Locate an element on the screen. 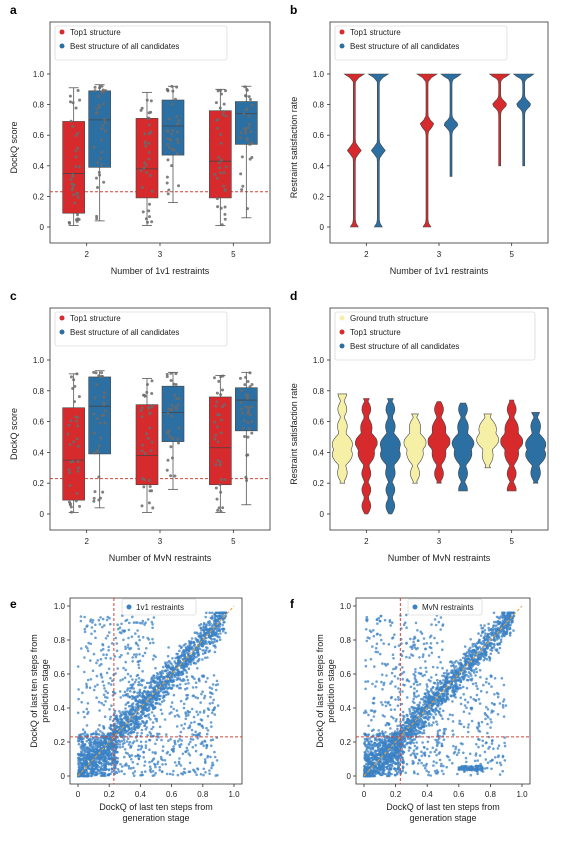 The height and width of the screenshot is (841, 562). diagonal-line is located at coordinates (156, 691).